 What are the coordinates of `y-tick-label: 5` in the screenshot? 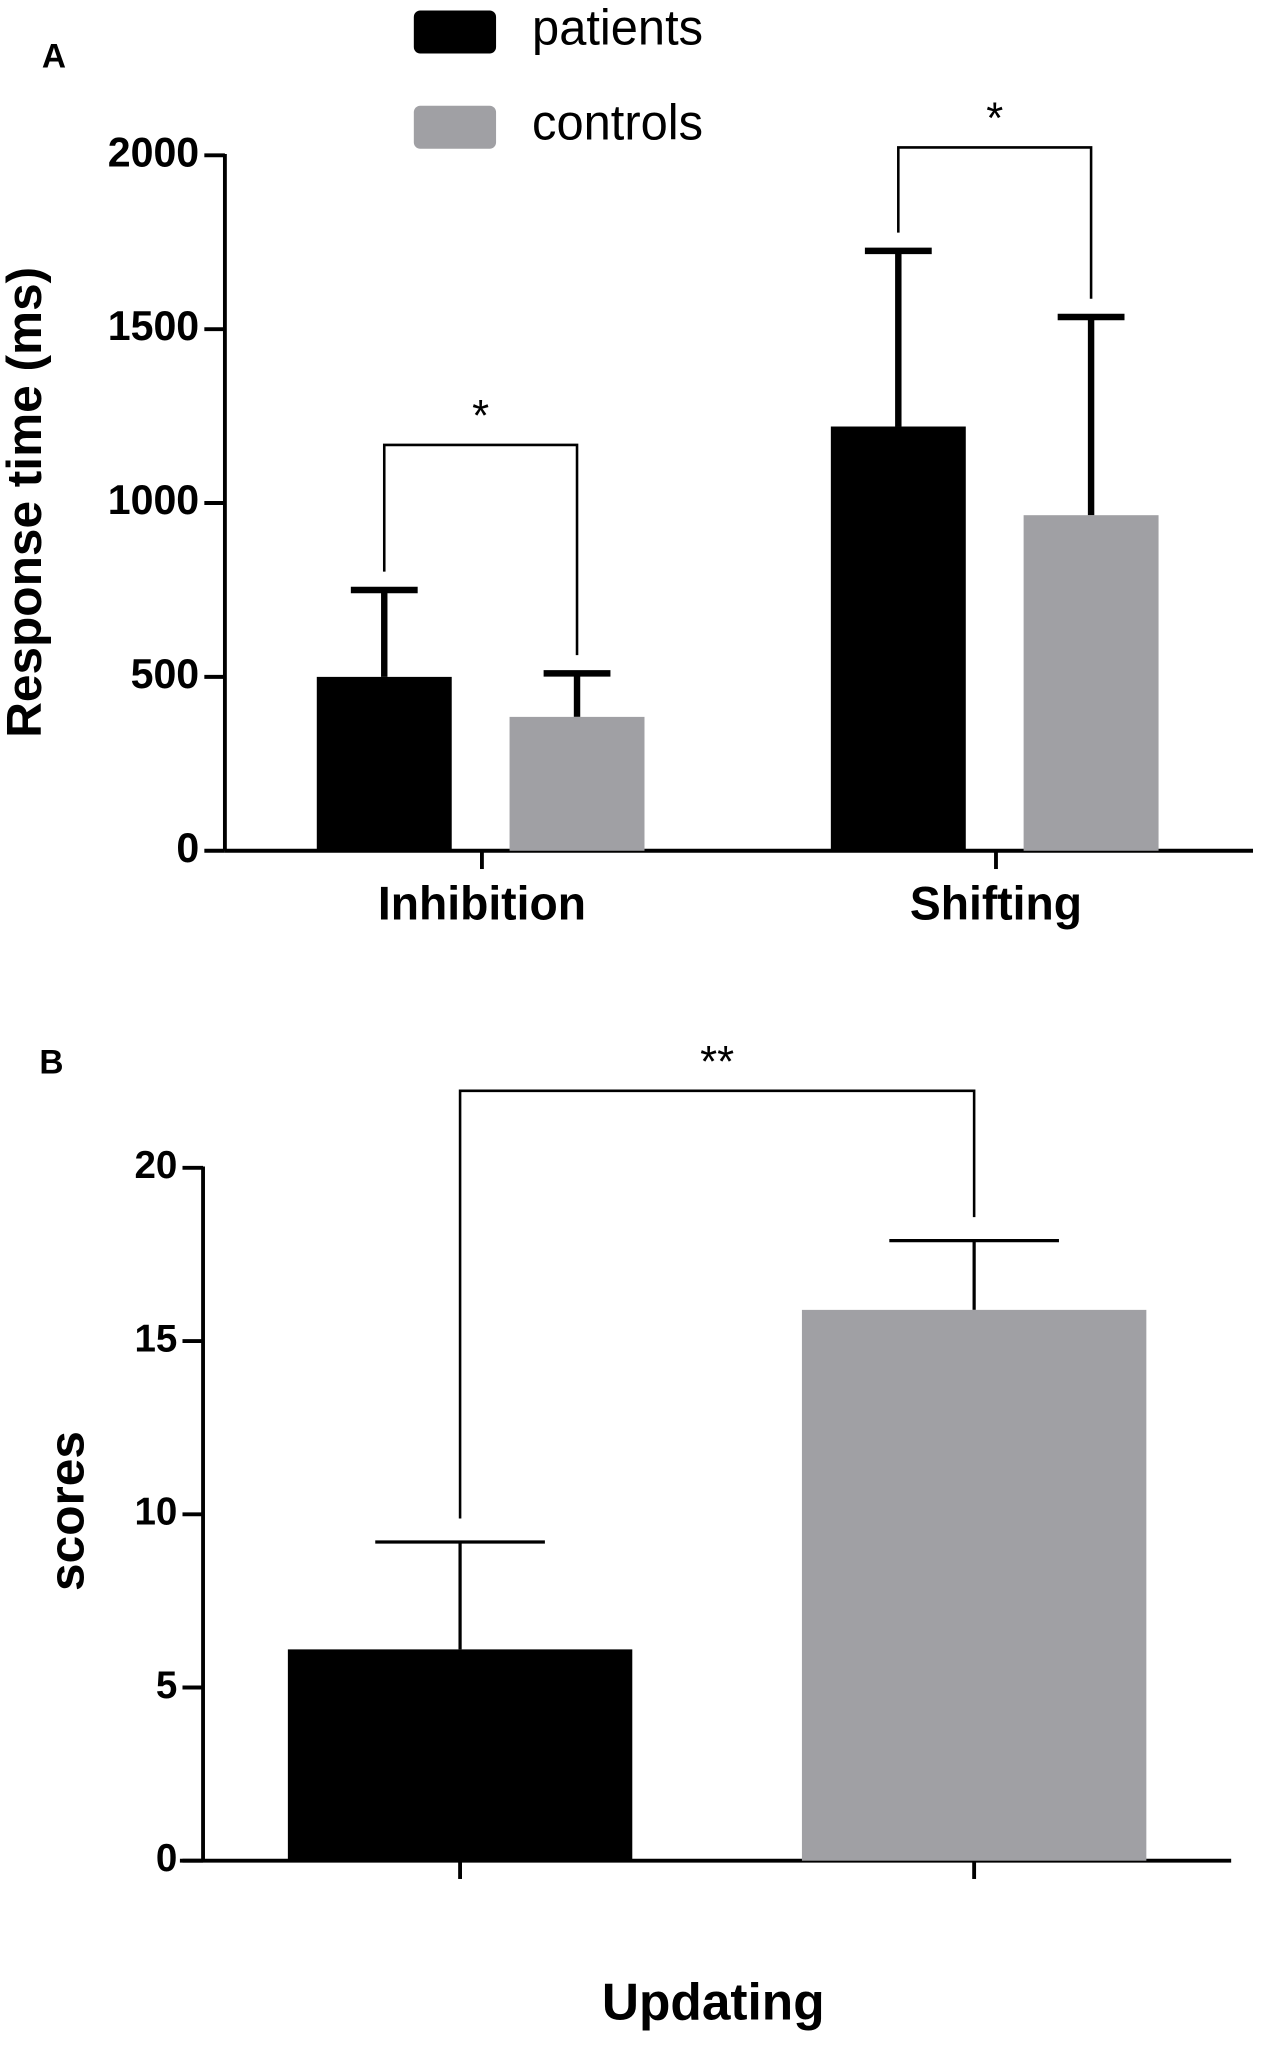 It's located at (166, 1685).